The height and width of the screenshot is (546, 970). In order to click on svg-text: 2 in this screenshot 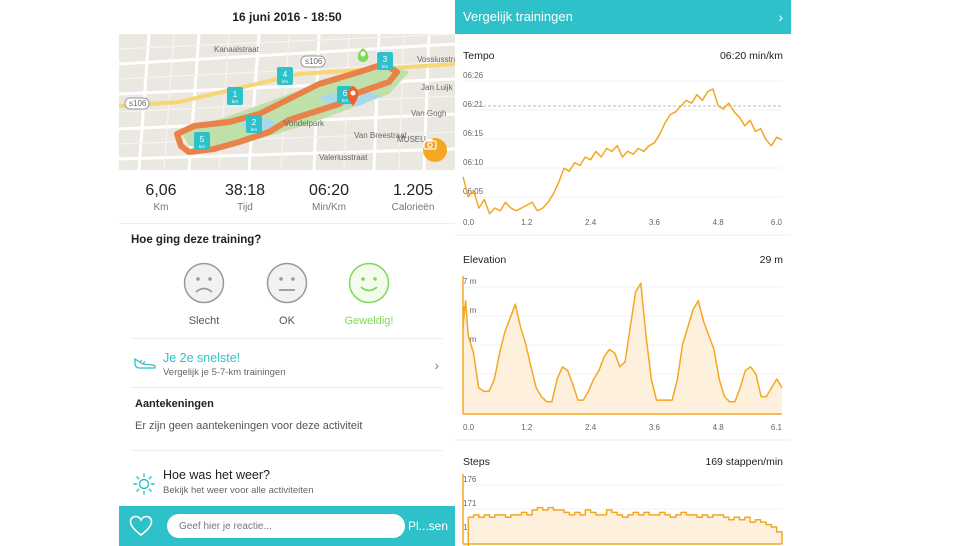, I will do `click(254, 122)`.